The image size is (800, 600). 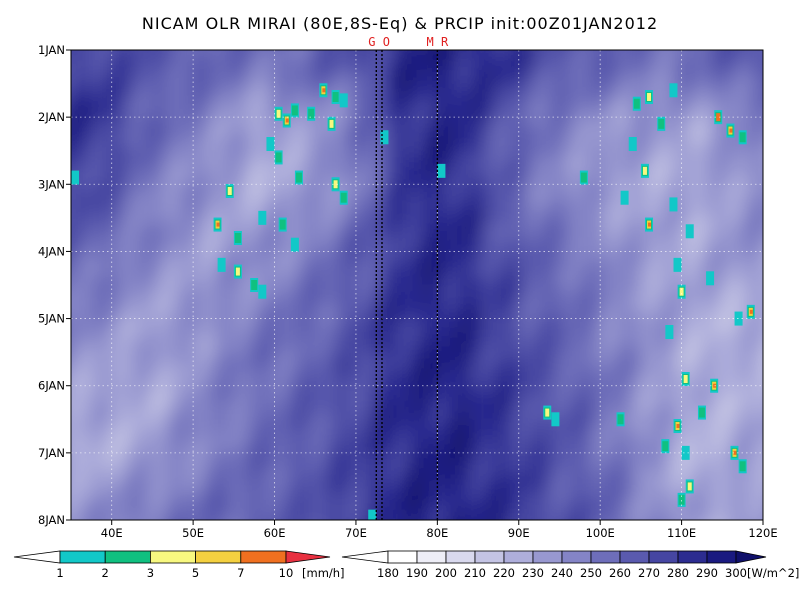 What do you see at coordinates (150, 573) in the screenshot?
I see `precip-colorbar-label: 3` at bounding box center [150, 573].